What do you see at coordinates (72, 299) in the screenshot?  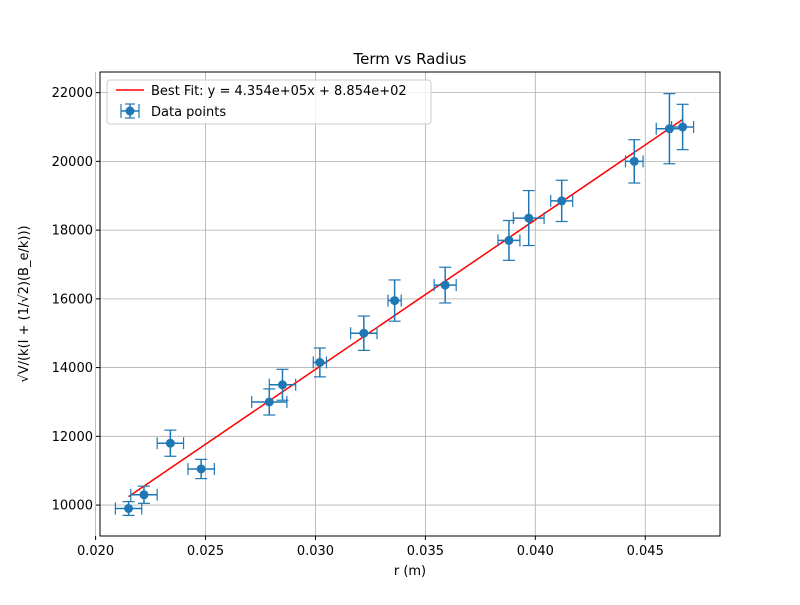 I see `y-tick-label: 16000` at bounding box center [72, 299].